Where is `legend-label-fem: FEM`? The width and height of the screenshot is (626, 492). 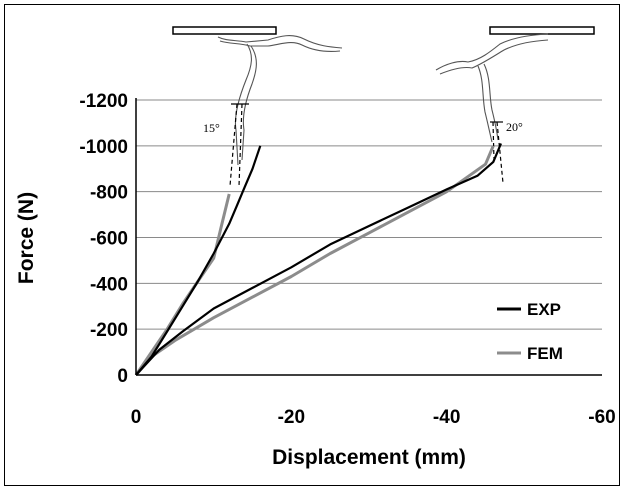
legend-label-fem: FEM is located at coordinates (545, 353).